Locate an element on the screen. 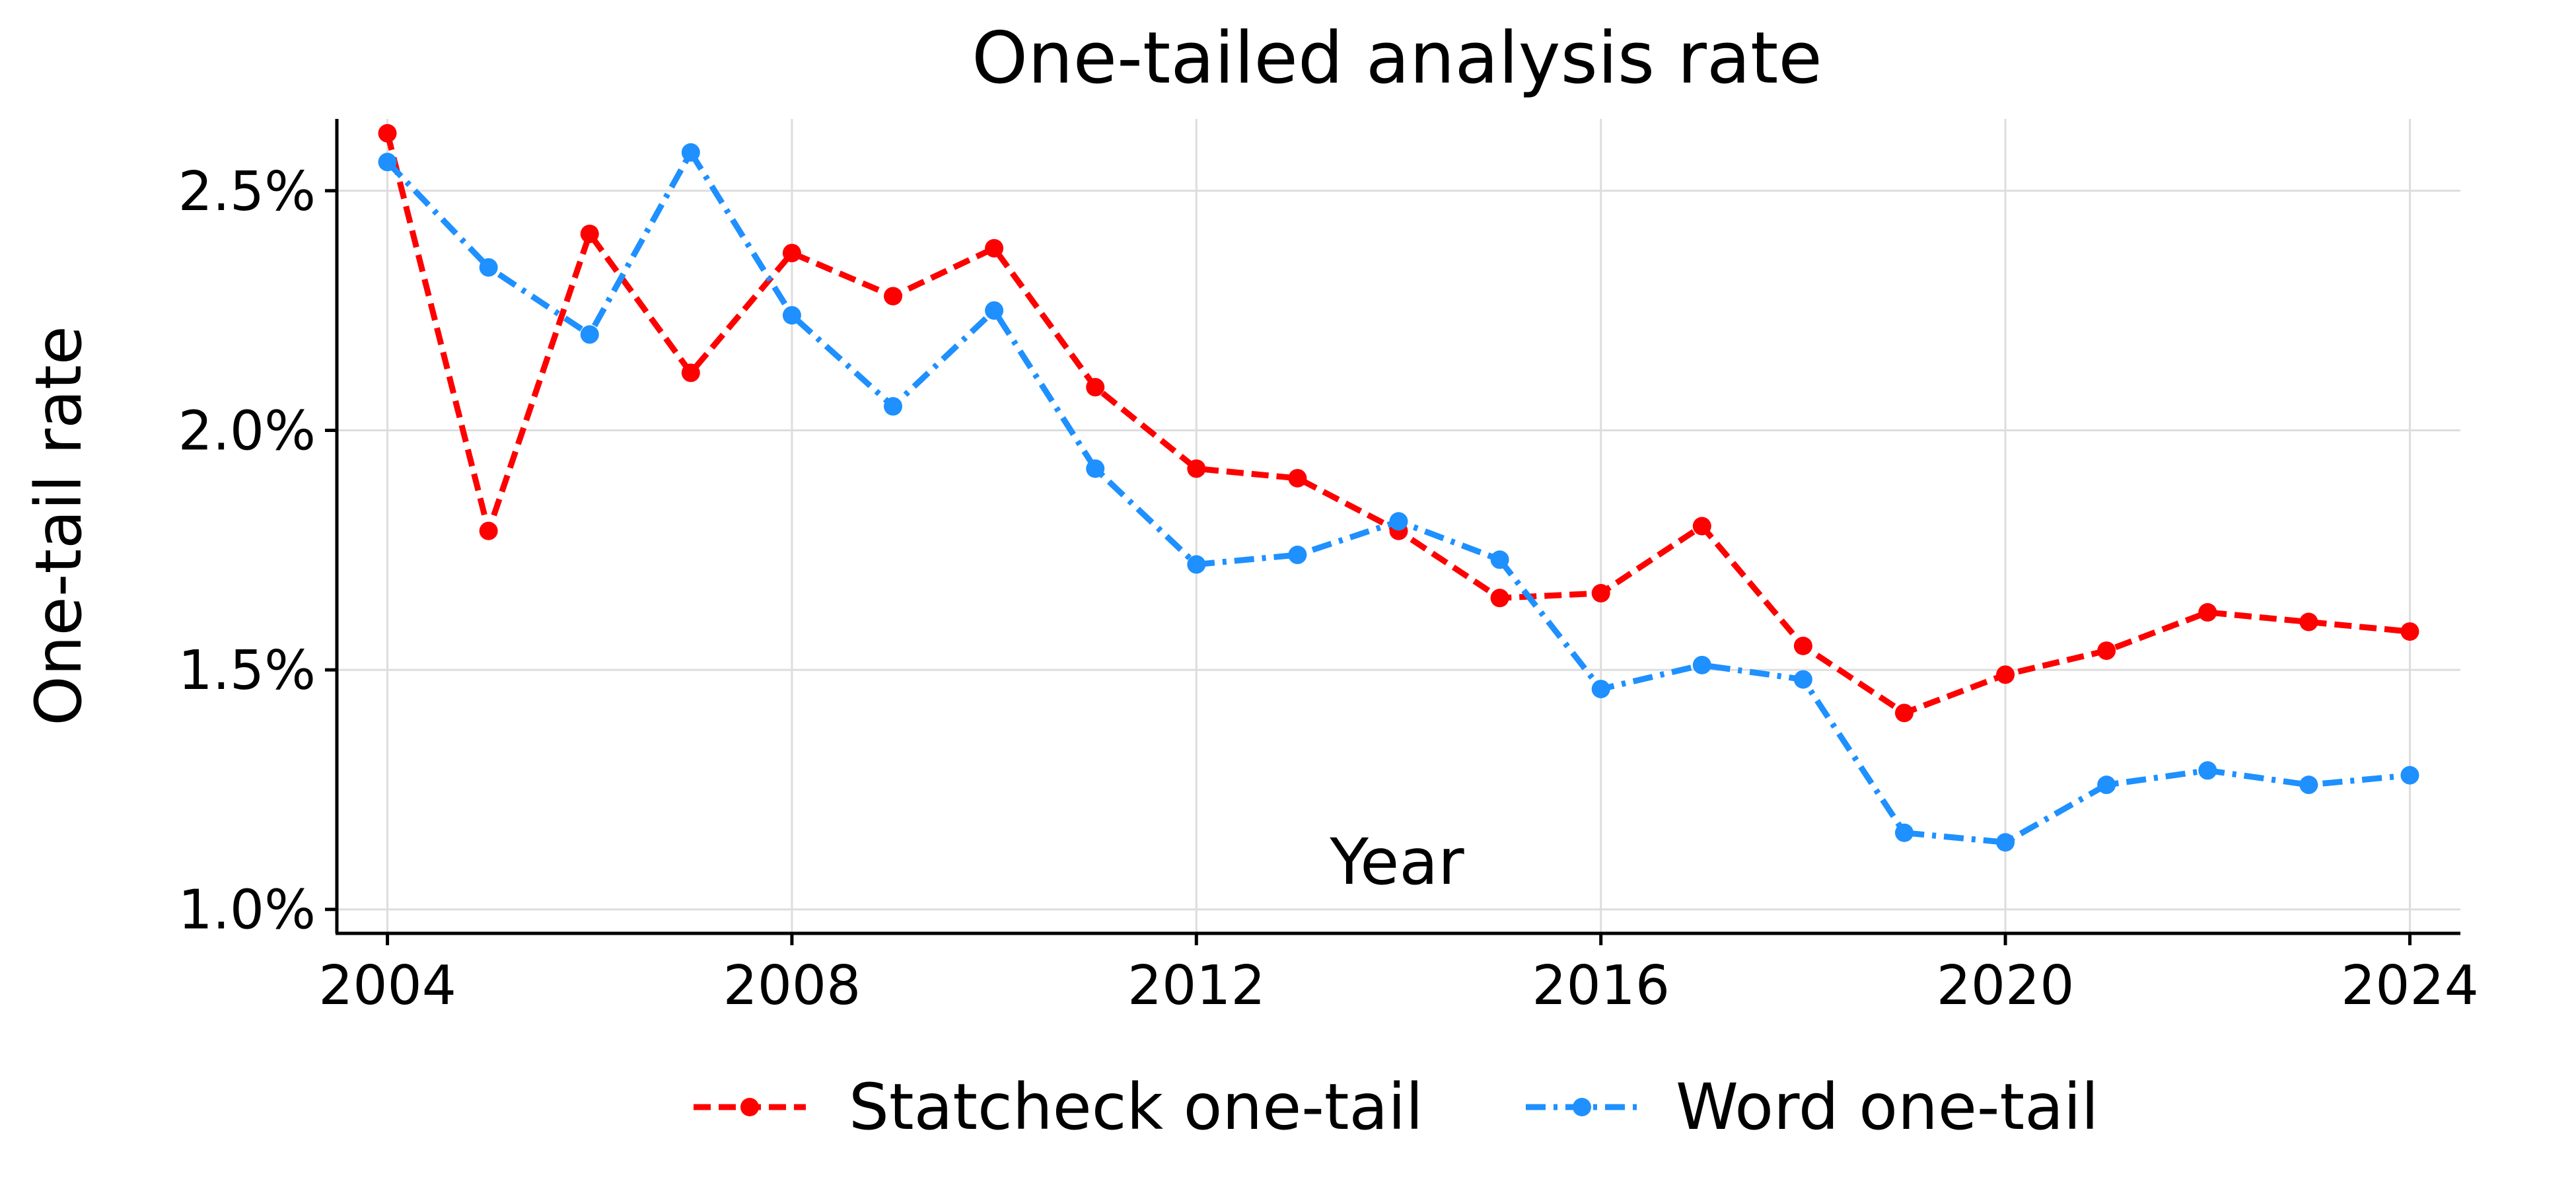 This screenshot has height=1189, width=2576. chart-title: One-tailed analysis rate is located at coordinates (1397, 58).